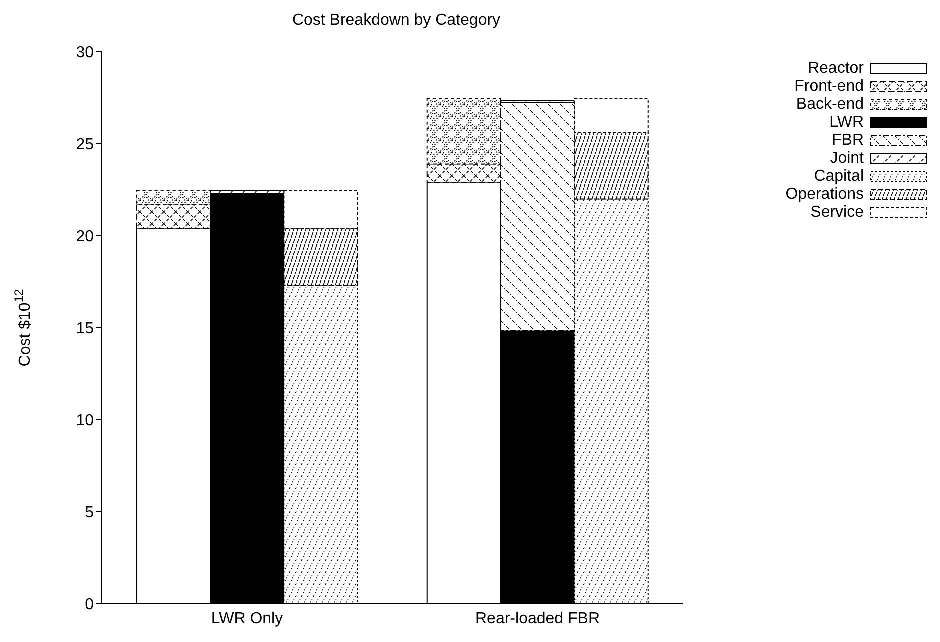 The image size is (940, 642). Describe the element at coordinates (825, 195) in the screenshot. I see `legend-label: Operations` at that location.